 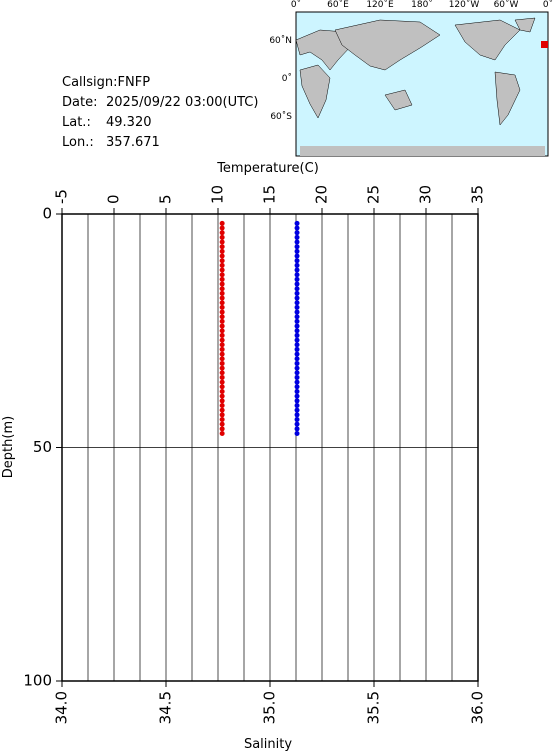 What do you see at coordinates (380, 5) in the screenshot?
I see `map-lon-label: 120˚E` at bounding box center [380, 5].